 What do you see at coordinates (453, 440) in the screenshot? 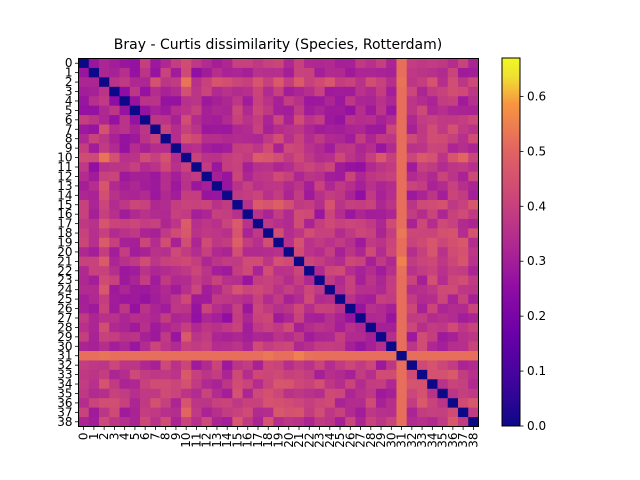
I see `x-tick-label: 36` at bounding box center [453, 440].